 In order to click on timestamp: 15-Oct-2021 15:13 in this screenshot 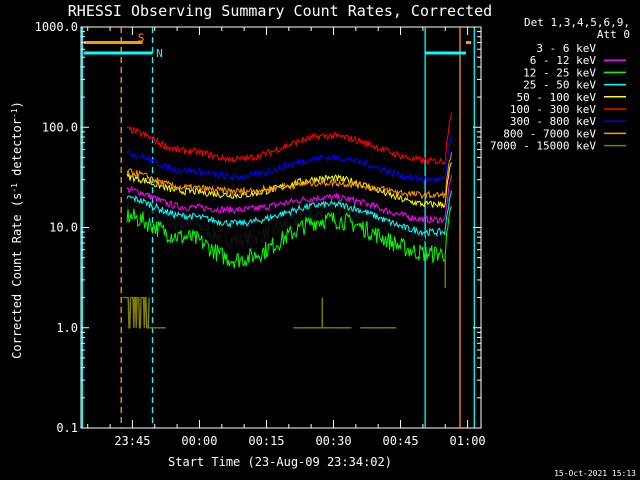, I will do `click(595, 473)`.